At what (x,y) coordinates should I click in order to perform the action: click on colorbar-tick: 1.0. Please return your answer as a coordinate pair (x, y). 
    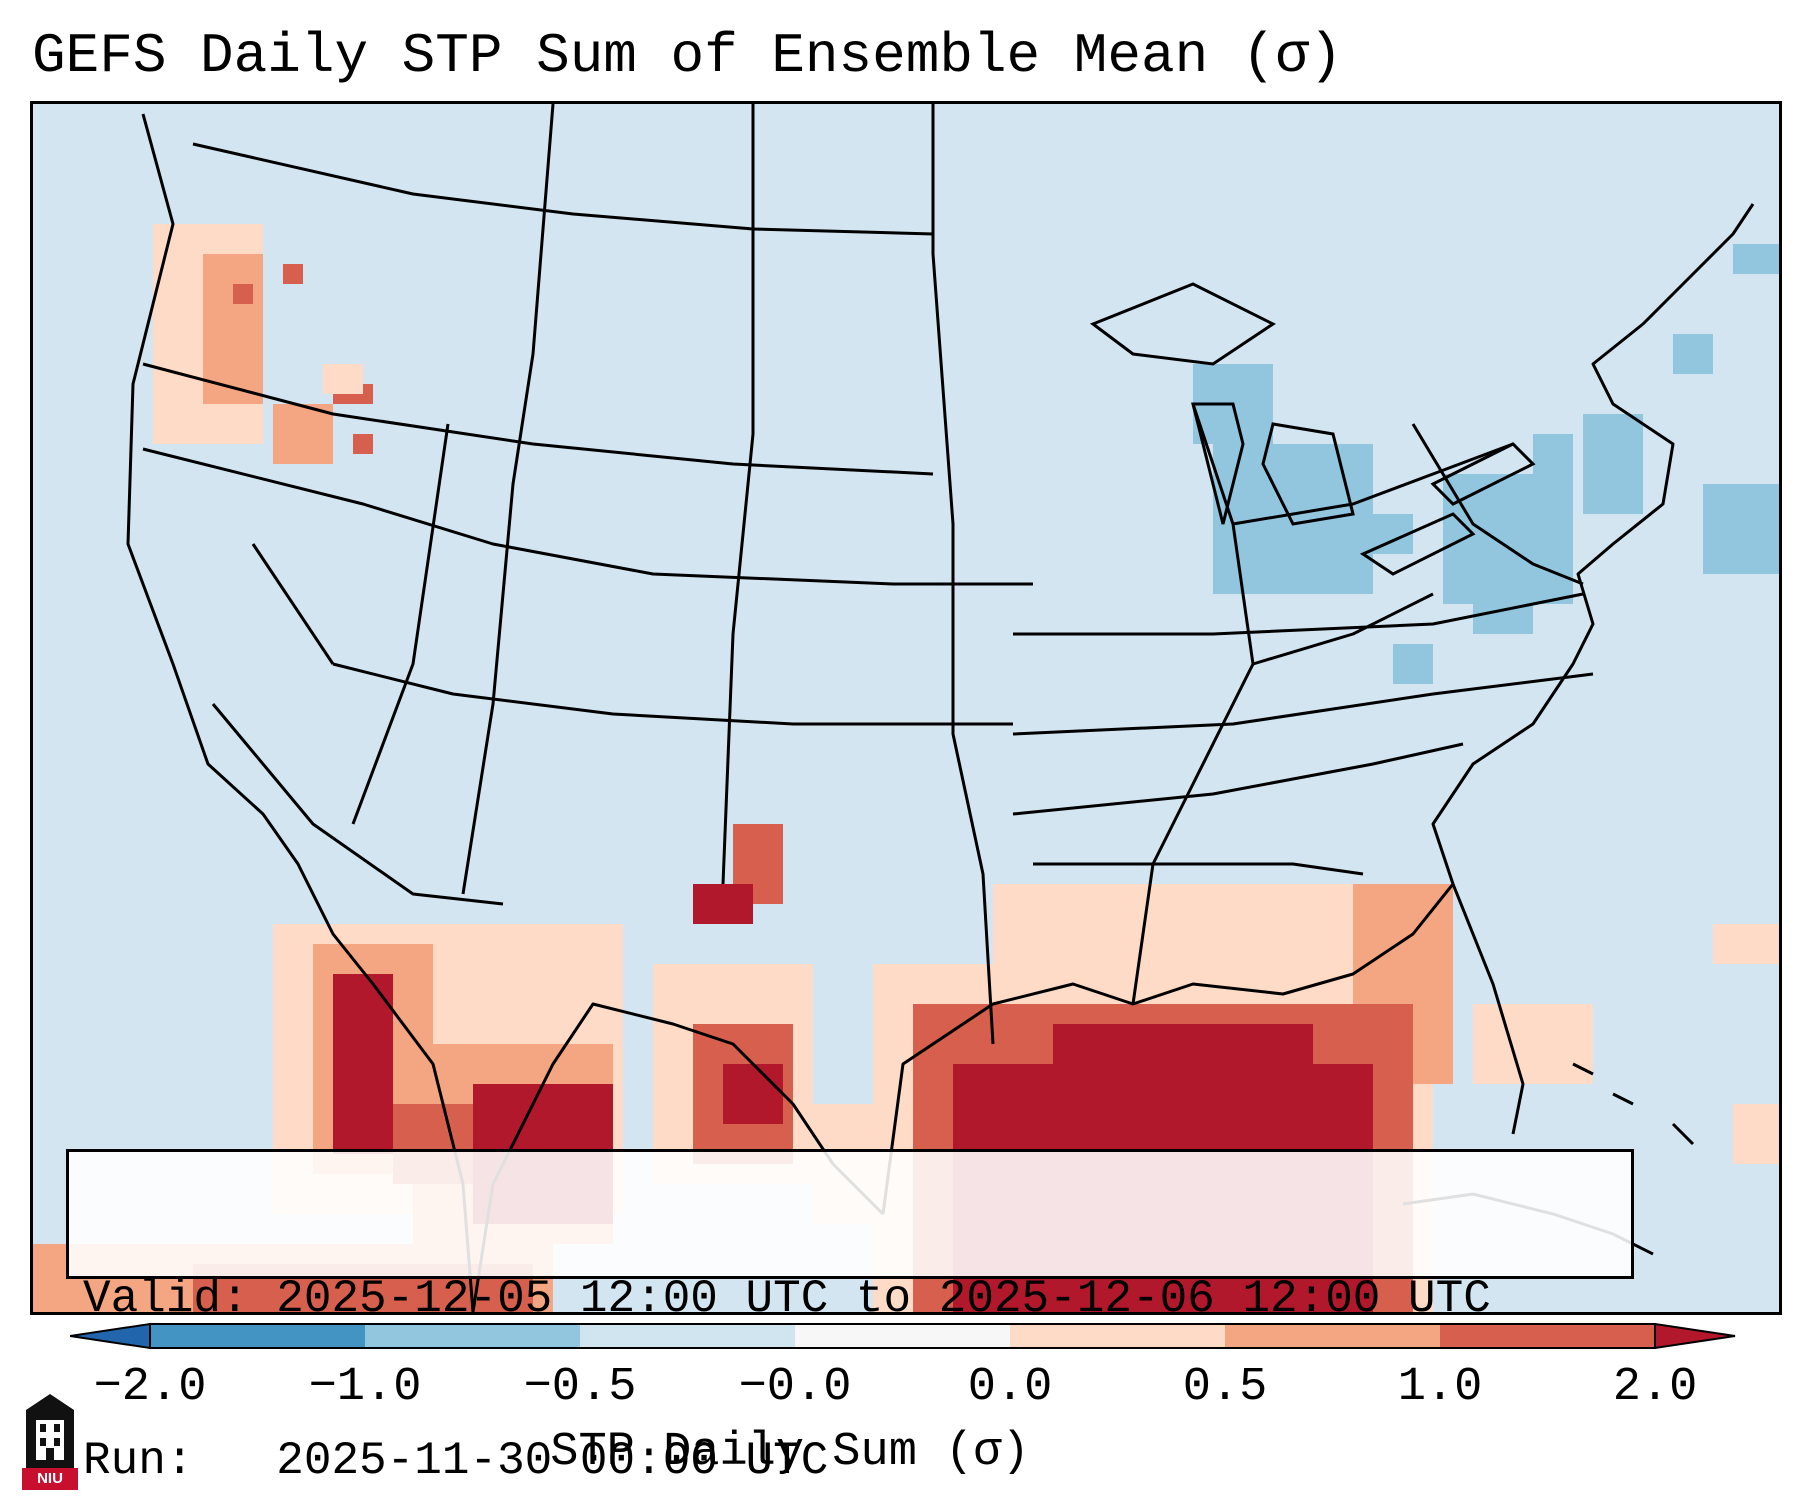
    Looking at the image, I should click on (1440, 1387).